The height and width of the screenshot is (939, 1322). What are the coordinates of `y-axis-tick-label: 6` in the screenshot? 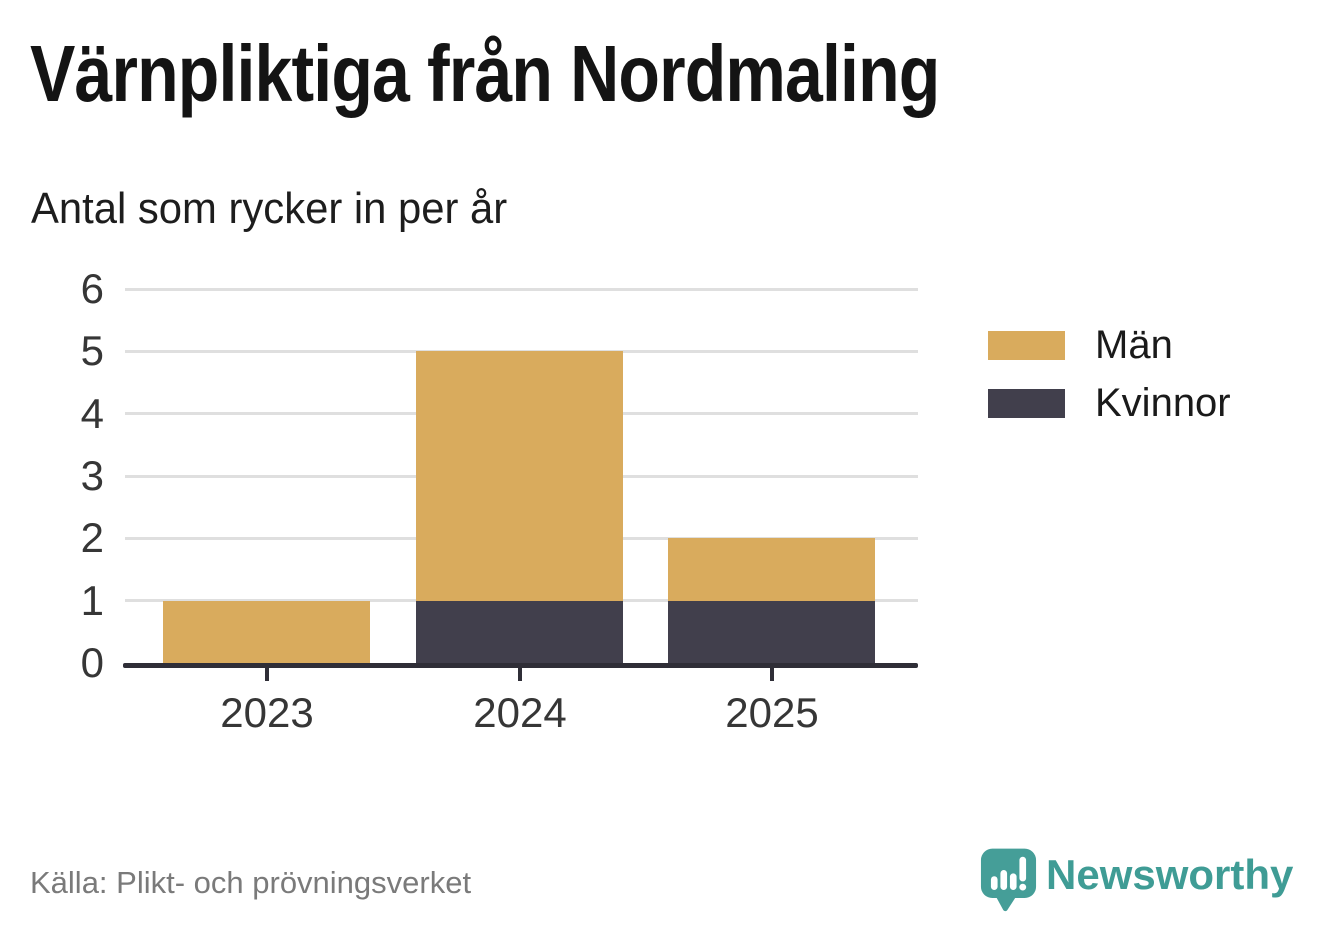 It's located at (92, 288).